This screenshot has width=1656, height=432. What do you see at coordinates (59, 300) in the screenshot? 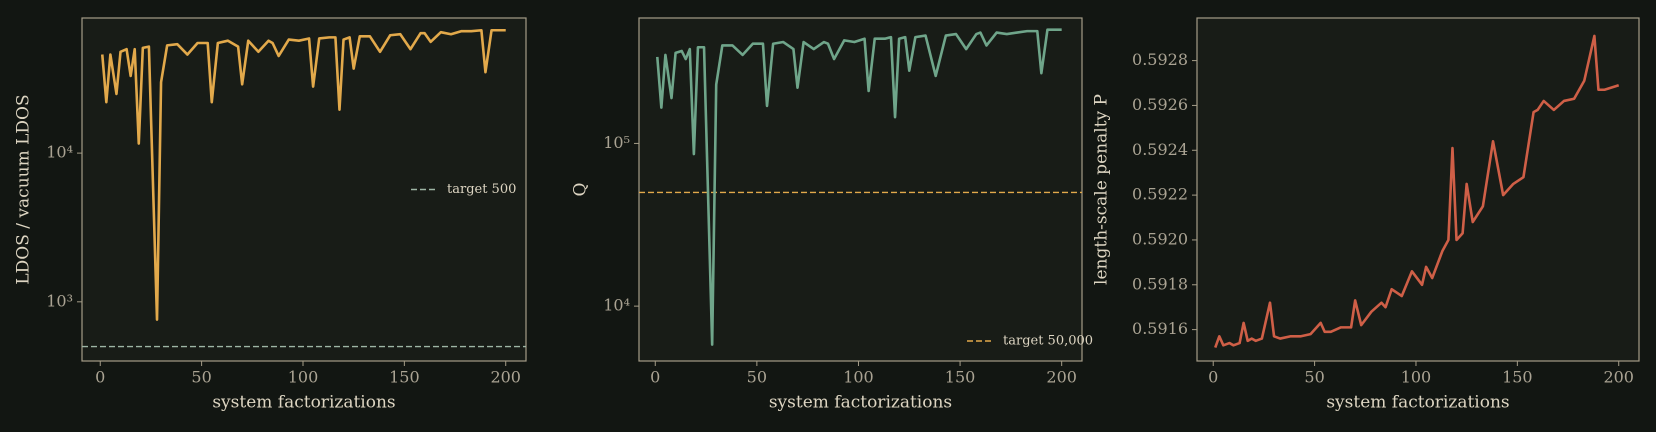
I see `y-tick-label: 10³` at bounding box center [59, 300].